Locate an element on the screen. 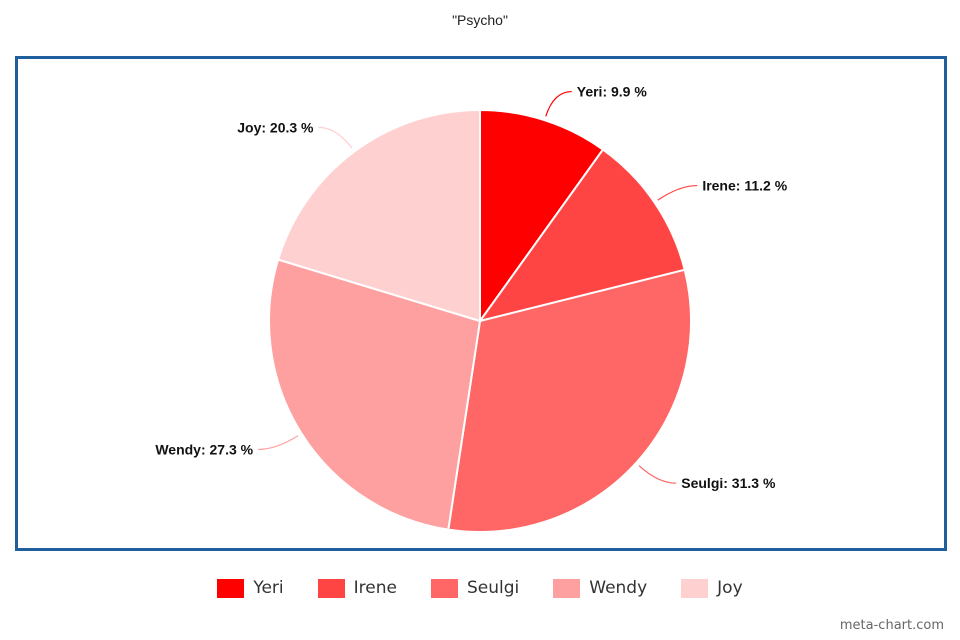  slice-label-joy: Joy: 20.3 % is located at coordinates (275, 127).